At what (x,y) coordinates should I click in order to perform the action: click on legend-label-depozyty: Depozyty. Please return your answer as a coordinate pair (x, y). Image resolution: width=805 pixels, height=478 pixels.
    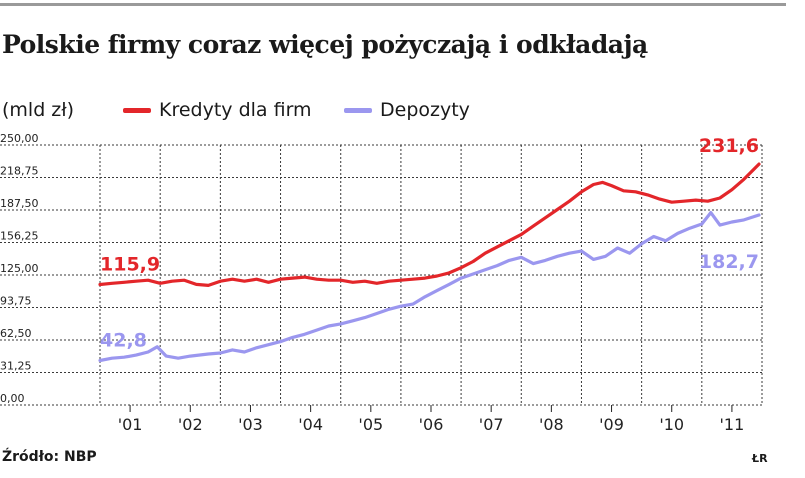
    Looking at the image, I should click on (425, 110).